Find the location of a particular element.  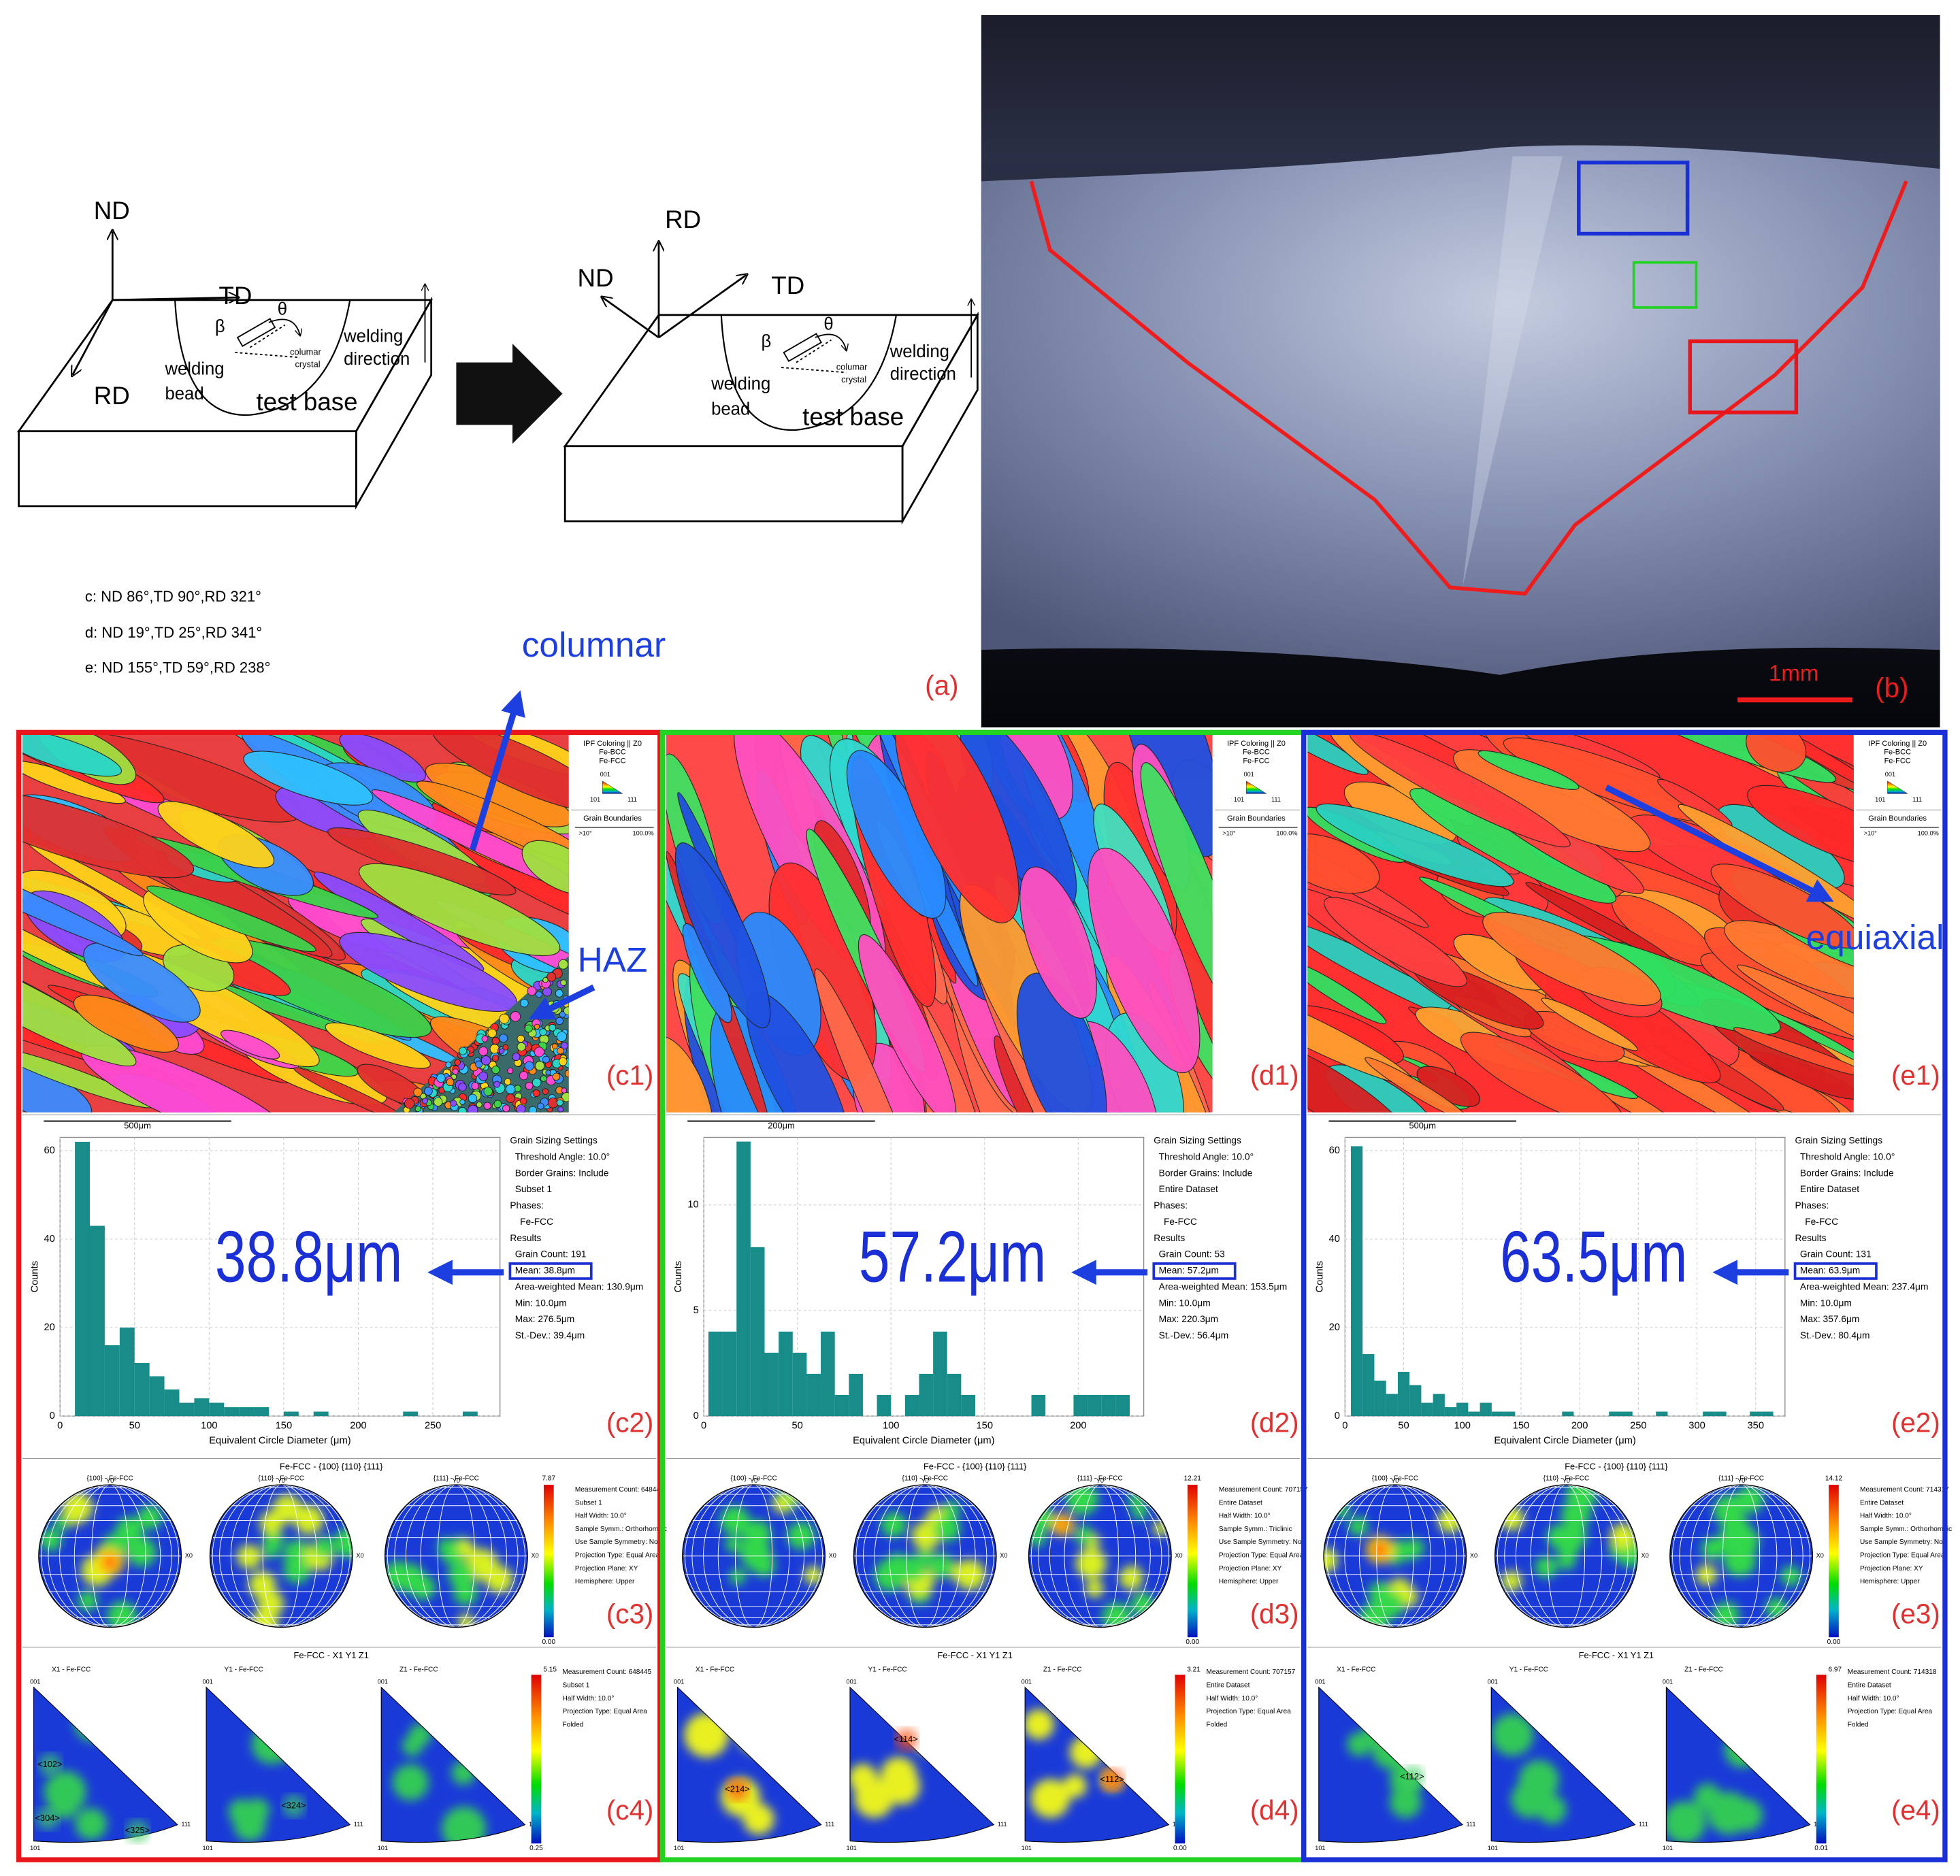

annotation: columnar is located at coordinates (594, 645).